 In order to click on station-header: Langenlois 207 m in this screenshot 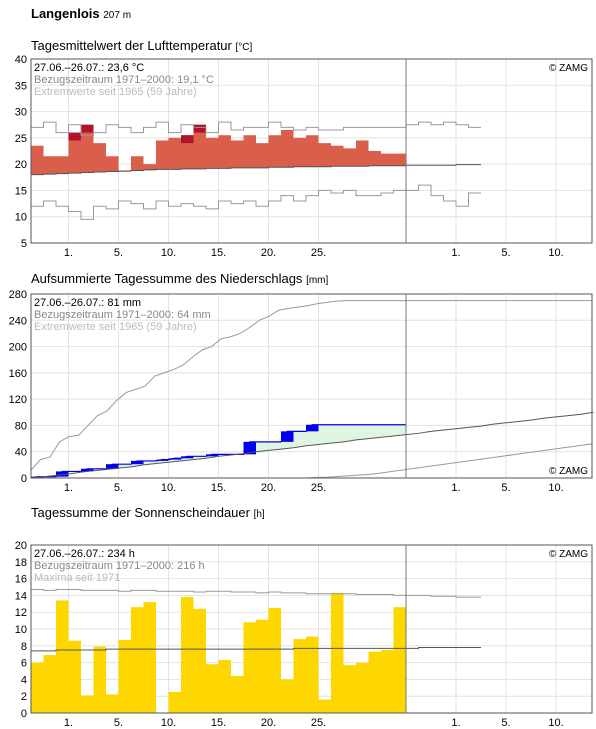, I will do `click(81, 13)`.